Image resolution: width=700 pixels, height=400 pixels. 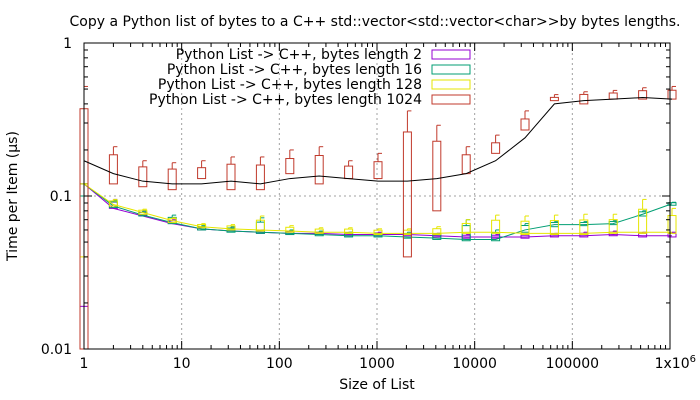 I want to click on legend-entry-label: Python List -> C++, bytes length 2, so click(x=299, y=55).